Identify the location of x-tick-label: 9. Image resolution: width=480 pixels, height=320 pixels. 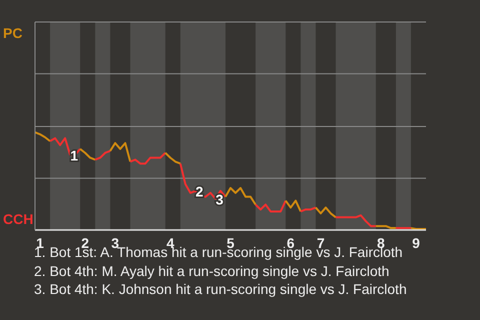
(416, 242).